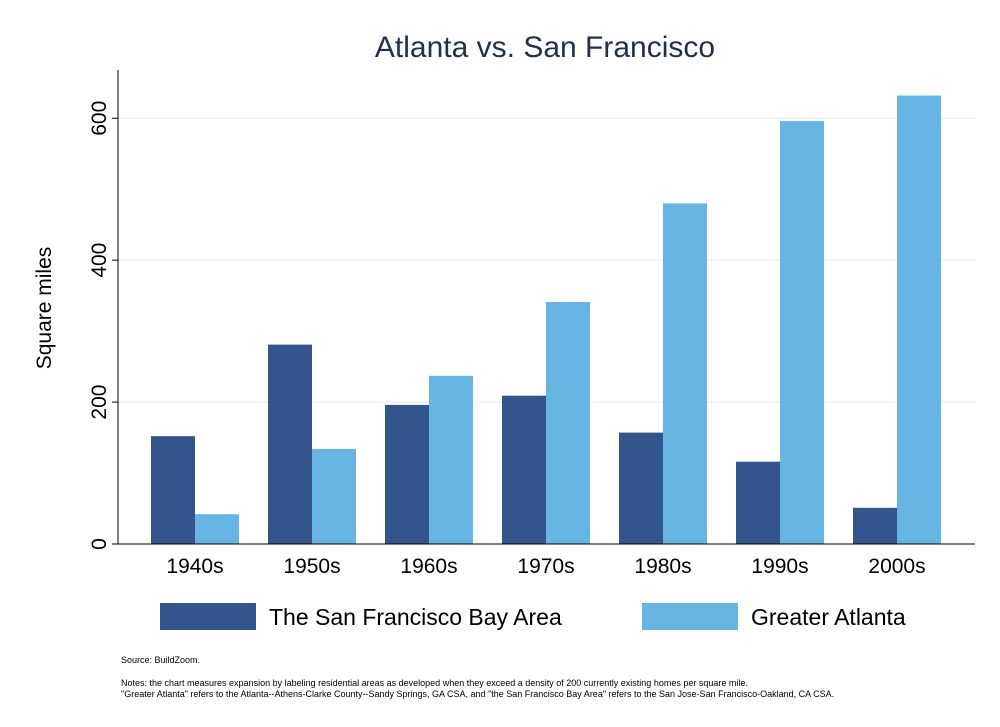 The height and width of the screenshot is (727, 1000). I want to click on bar-san-francisco-1970s, so click(524, 469).